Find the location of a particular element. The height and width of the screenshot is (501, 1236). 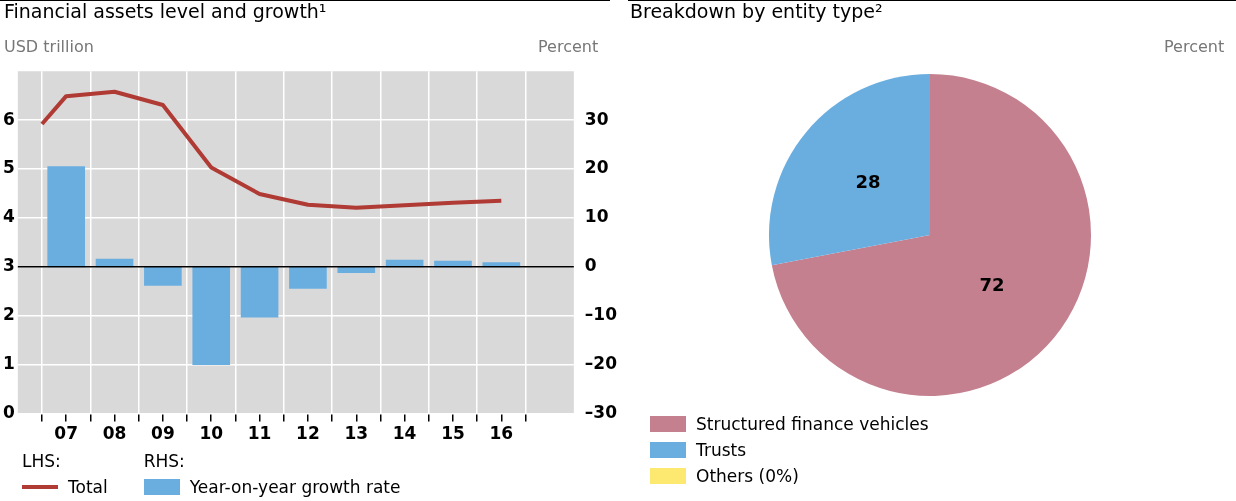

legend-label: Others (0%) is located at coordinates (747, 476).